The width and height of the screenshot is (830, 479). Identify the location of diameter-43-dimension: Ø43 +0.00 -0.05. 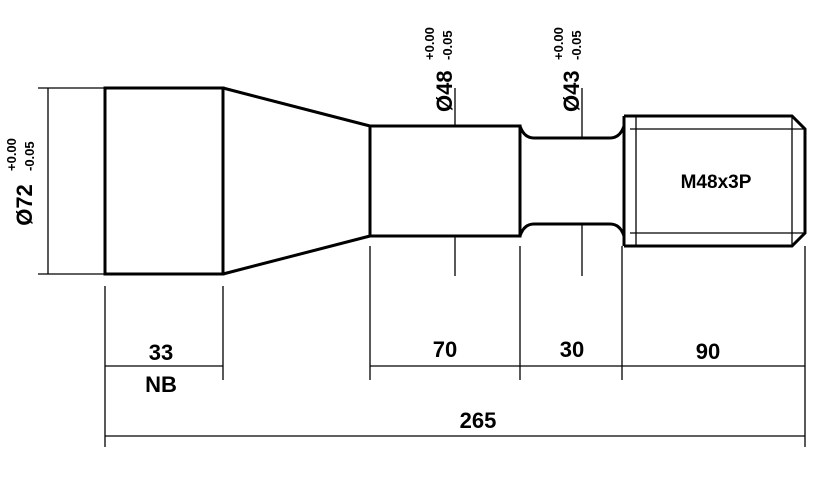
(567, 151).